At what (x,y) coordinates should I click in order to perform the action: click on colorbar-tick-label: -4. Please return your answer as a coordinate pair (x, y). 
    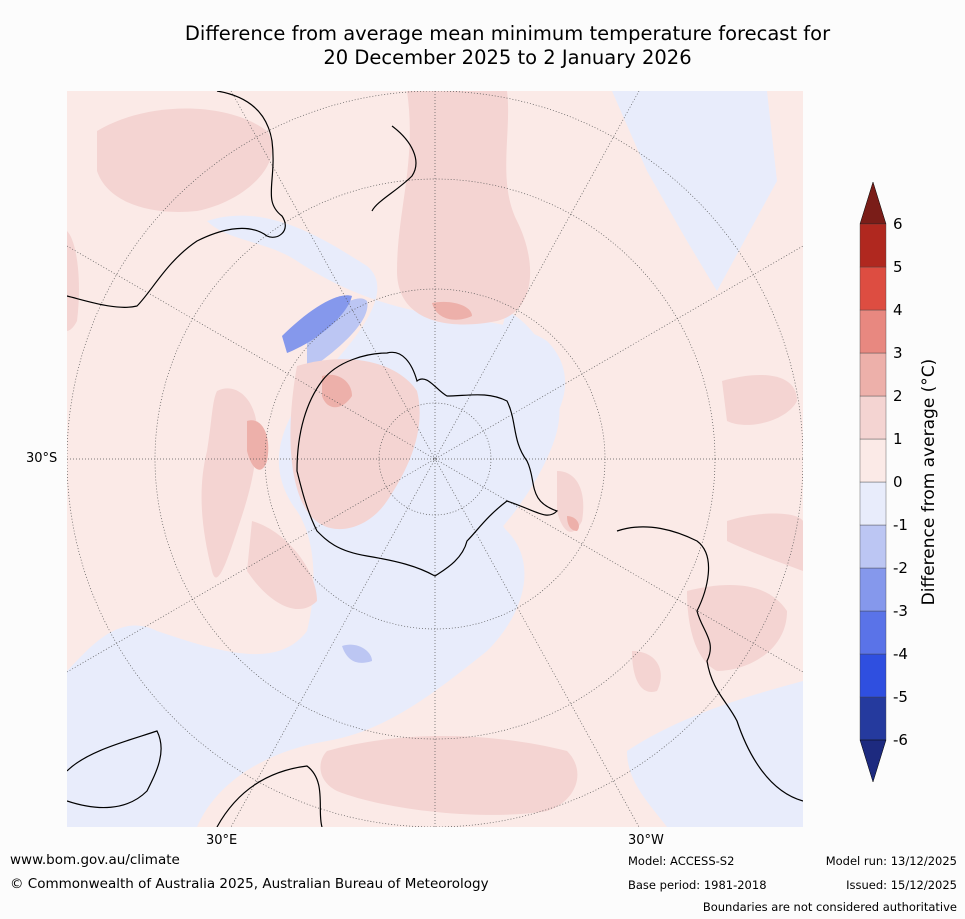
    Looking at the image, I should click on (900, 654).